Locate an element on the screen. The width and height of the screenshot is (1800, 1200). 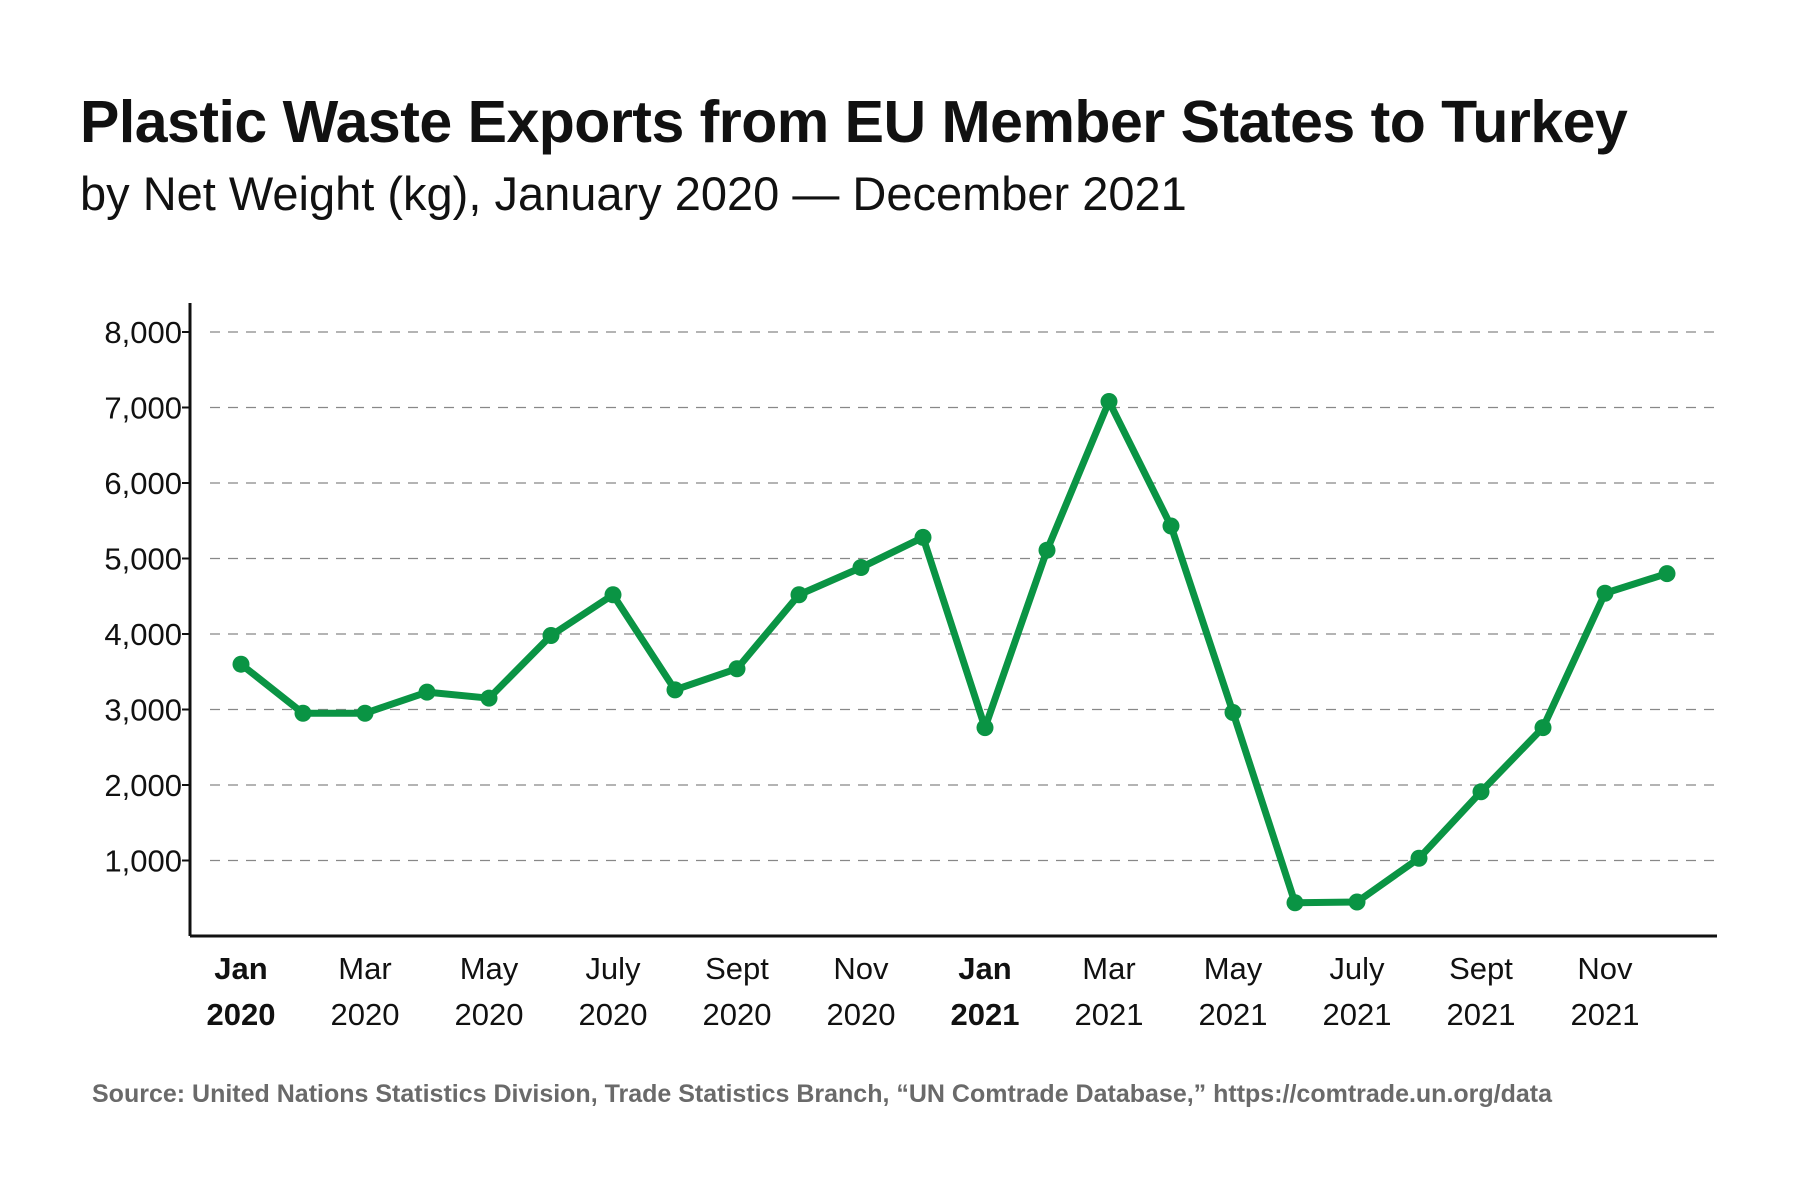
y-tick-label: 4,000 is located at coordinates (143, 634).